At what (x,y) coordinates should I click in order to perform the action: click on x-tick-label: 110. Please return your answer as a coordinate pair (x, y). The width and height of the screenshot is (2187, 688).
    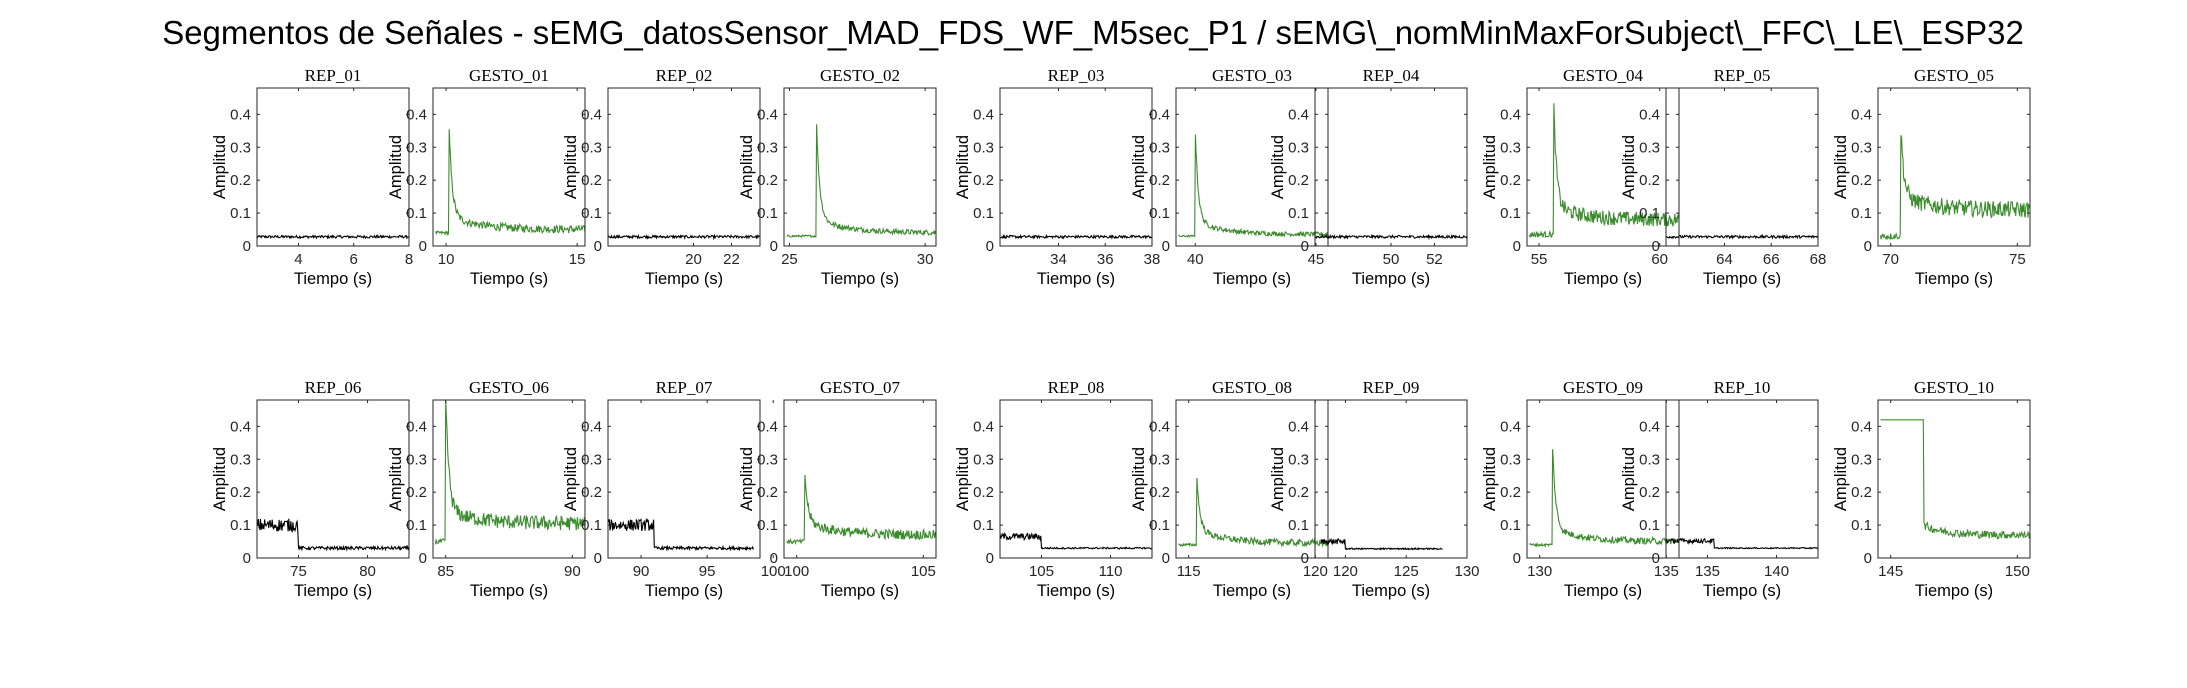
    Looking at the image, I should click on (1111, 571).